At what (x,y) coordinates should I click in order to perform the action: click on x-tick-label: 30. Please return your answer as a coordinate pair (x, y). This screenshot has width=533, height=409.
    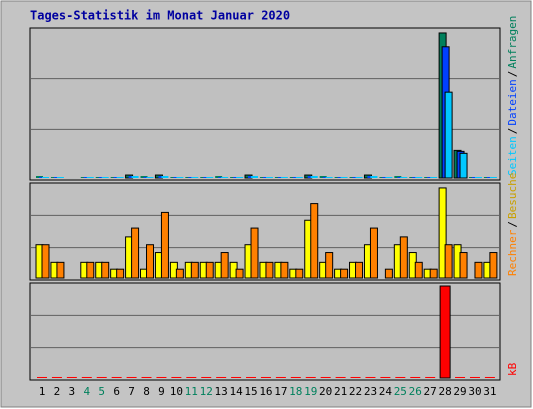
    Looking at the image, I should click on (474, 391).